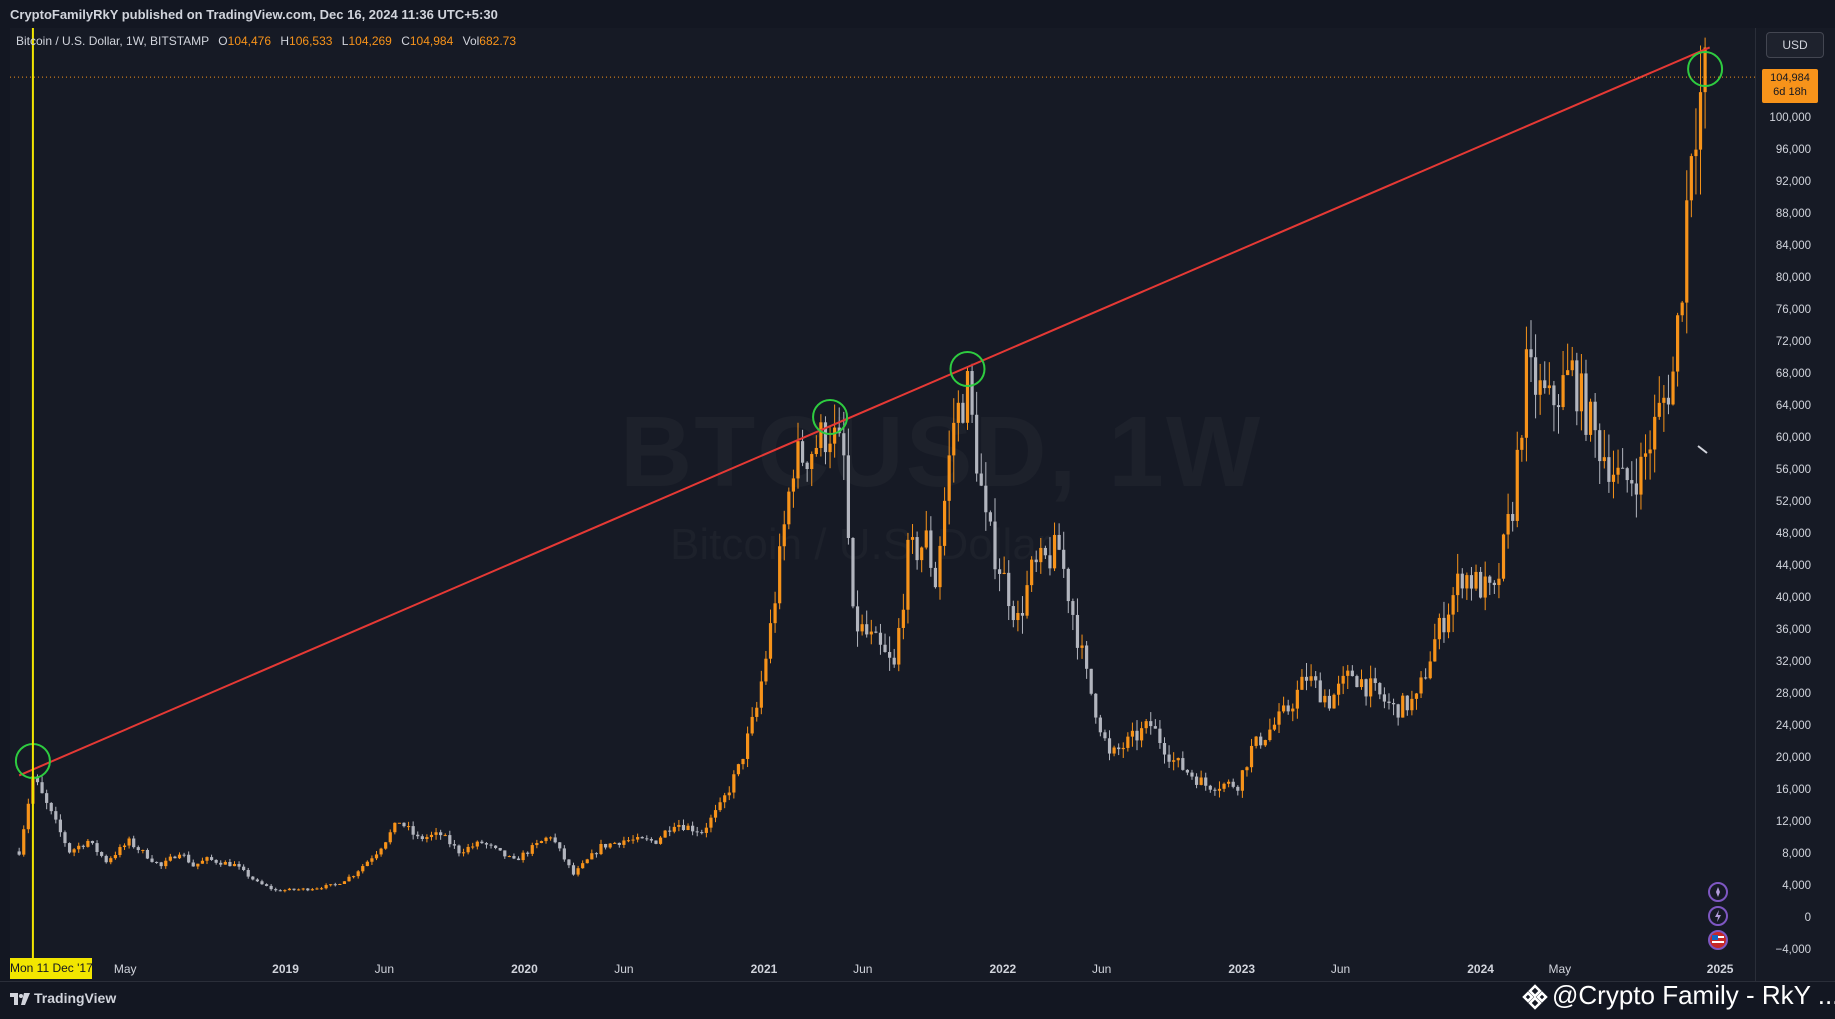  What do you see at coordinates (384, 969) in the screenshot?
I see `time-tick-label: Jun` at bounding box center [384, 969].